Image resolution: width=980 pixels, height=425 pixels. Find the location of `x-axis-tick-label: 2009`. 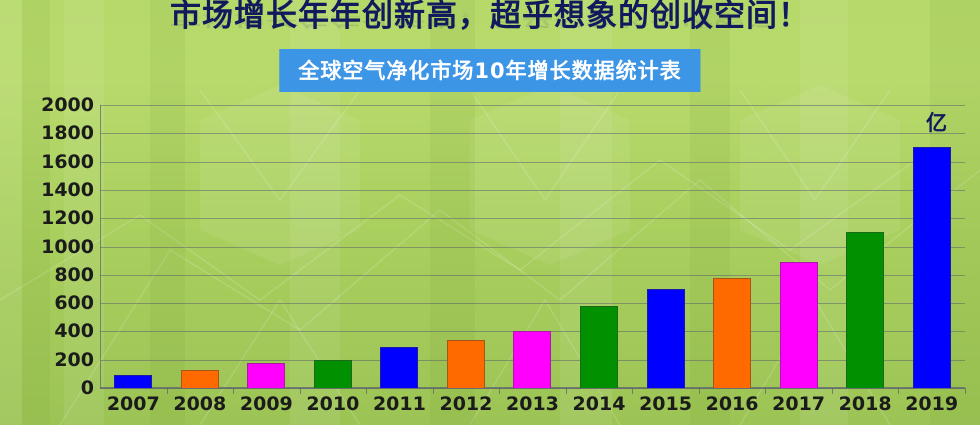

x-axis-tick-label: 2009 is located at coordinates (266, 404).